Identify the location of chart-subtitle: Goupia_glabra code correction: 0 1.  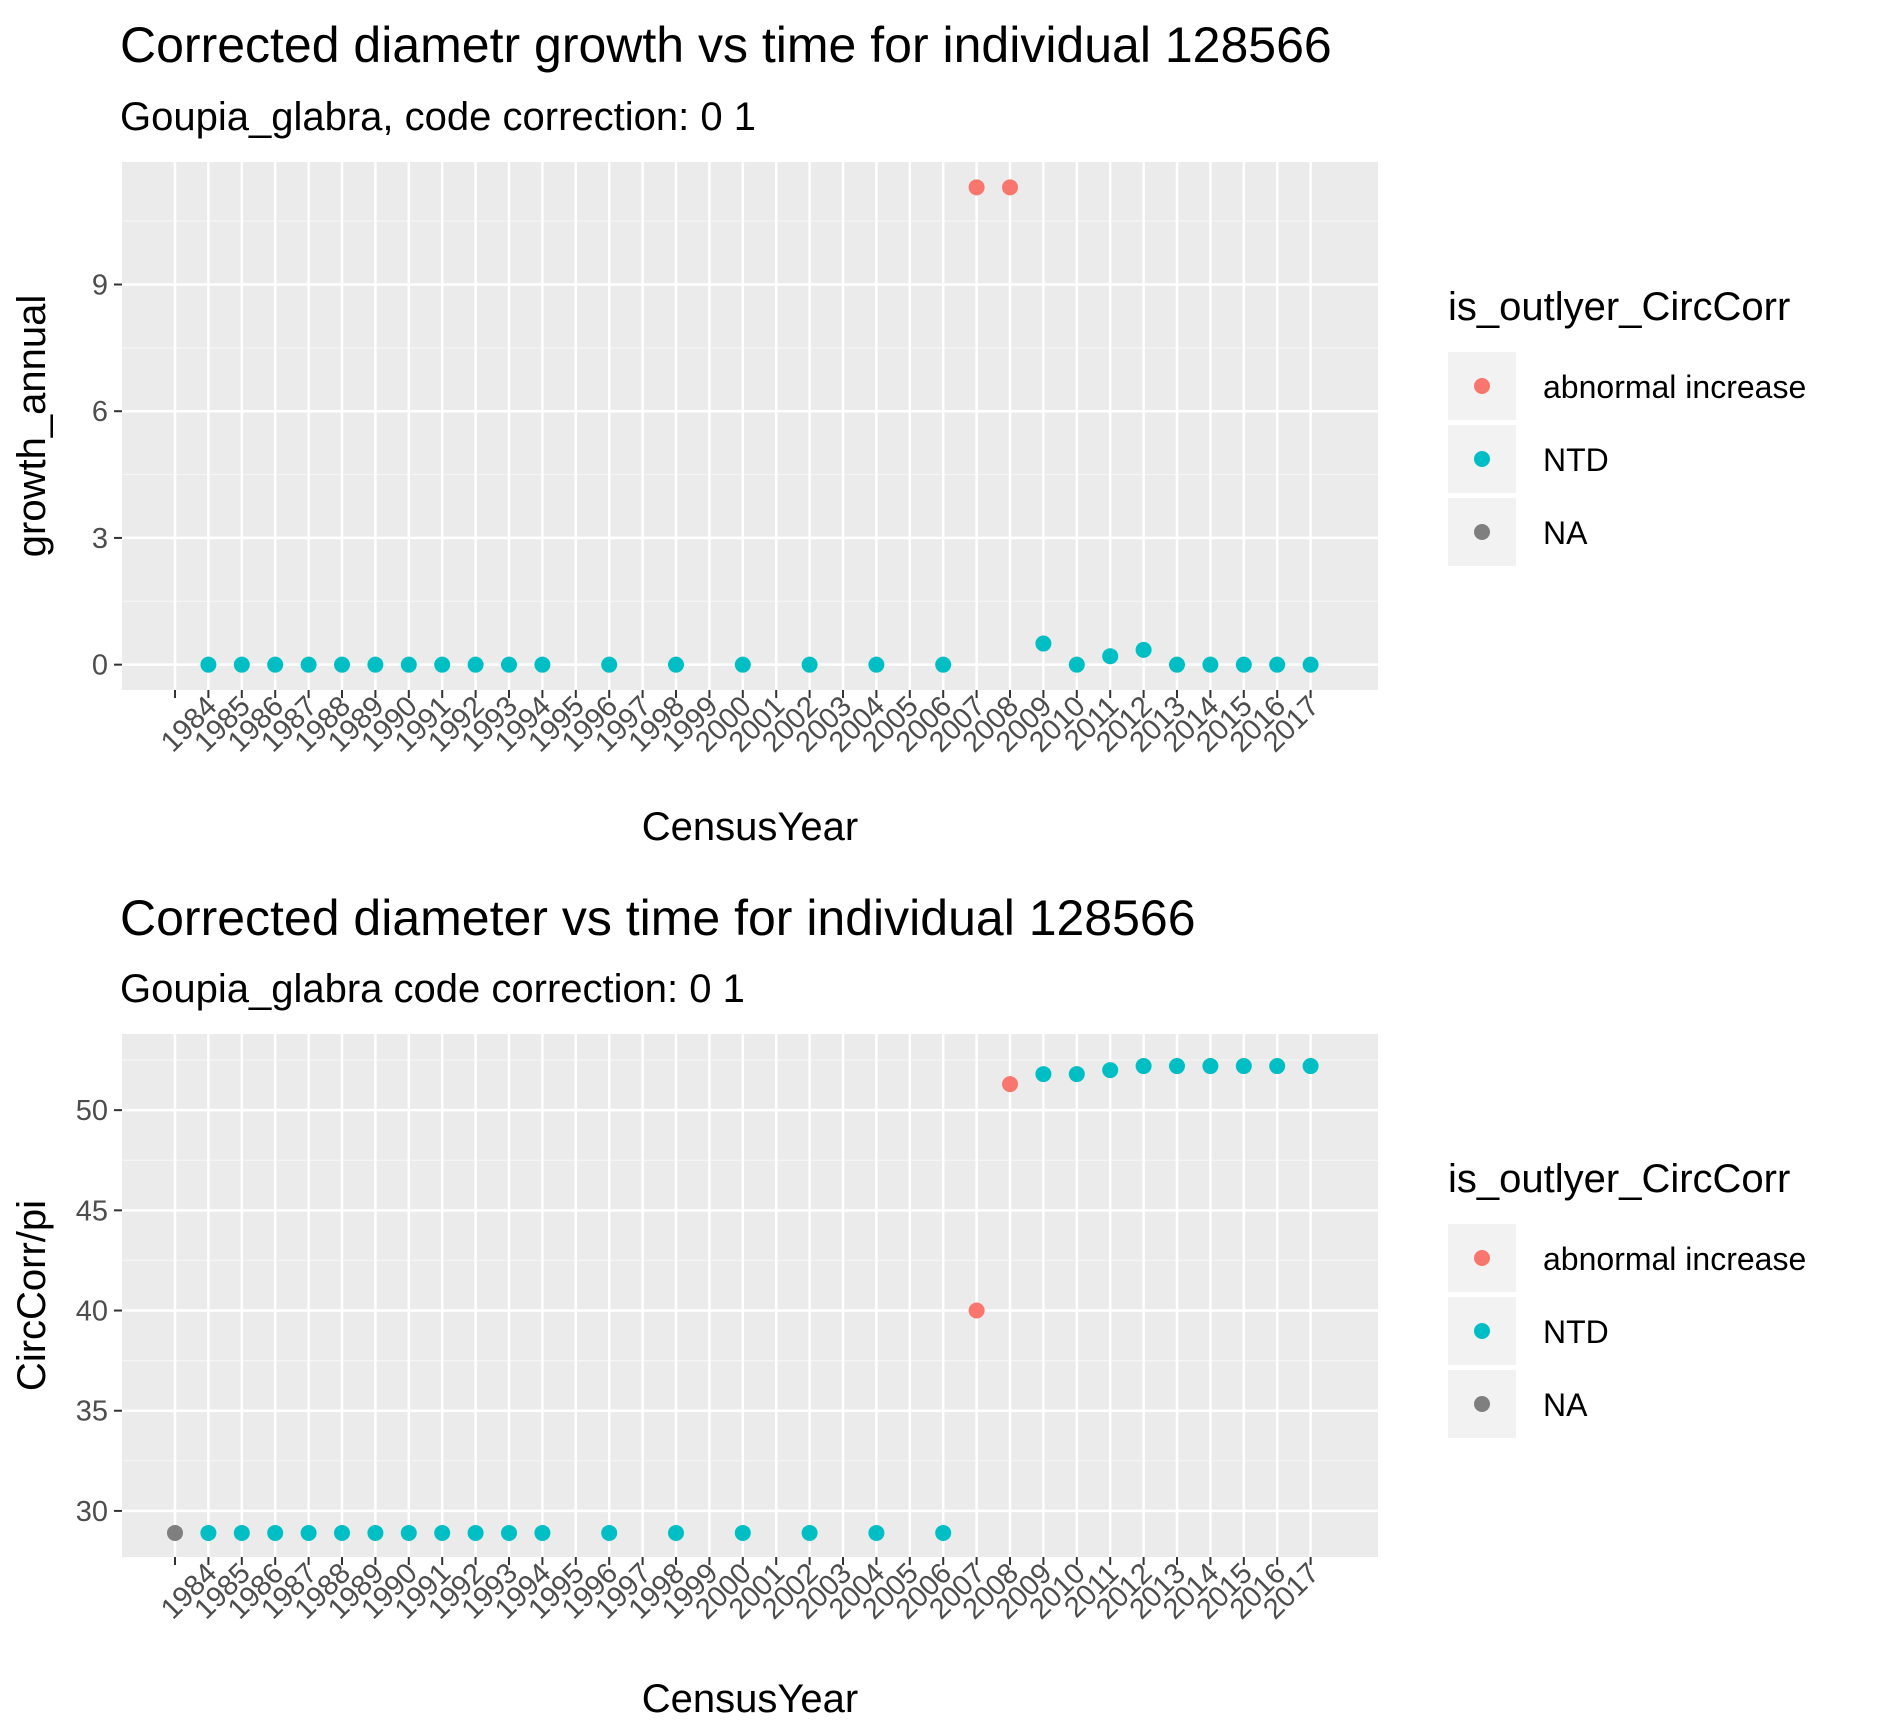
(432, 989).